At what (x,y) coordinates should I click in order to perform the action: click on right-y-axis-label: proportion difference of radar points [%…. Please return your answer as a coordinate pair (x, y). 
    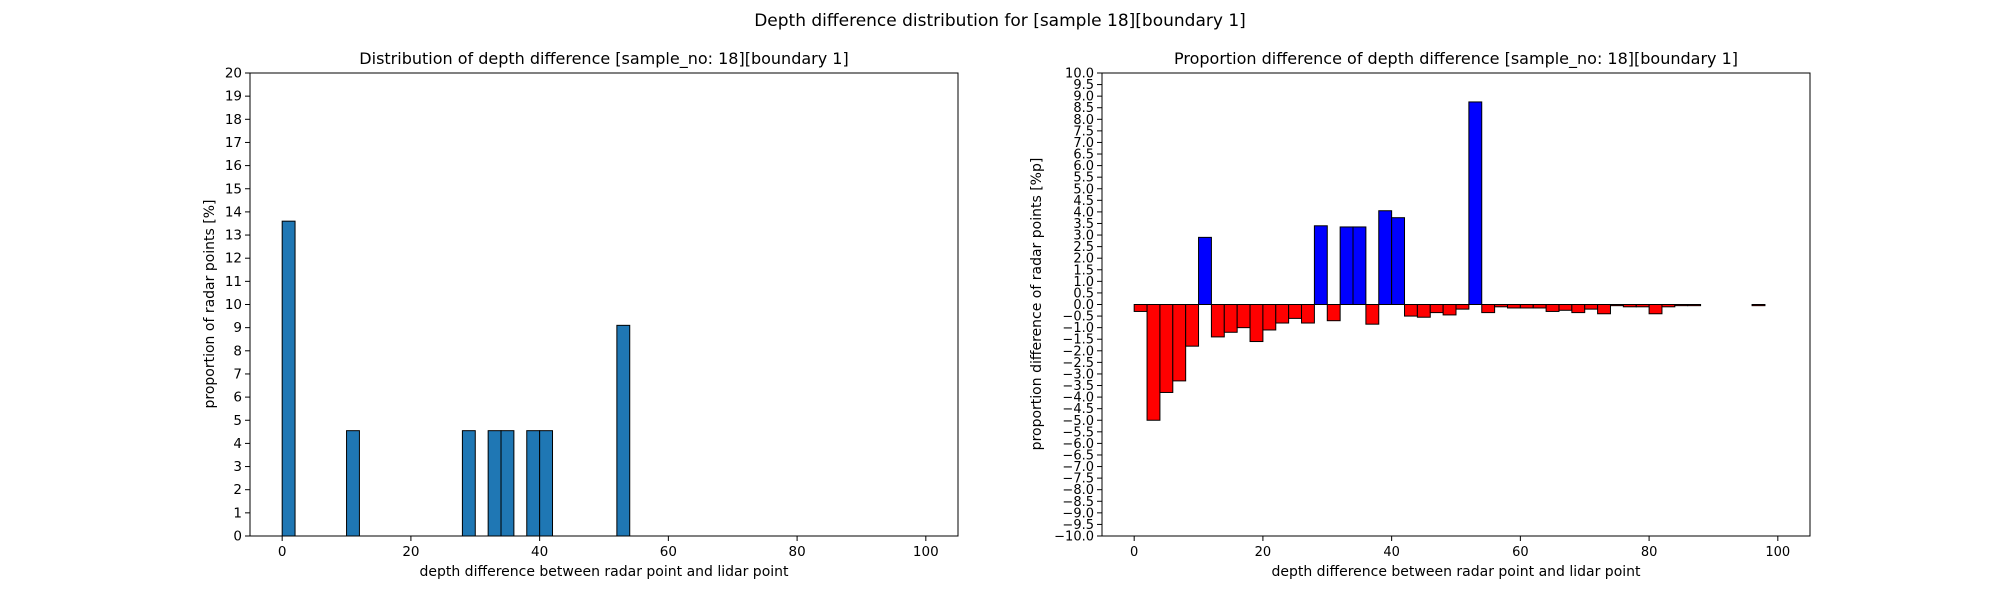
    Looking at the image, I should click on (1037, 304).